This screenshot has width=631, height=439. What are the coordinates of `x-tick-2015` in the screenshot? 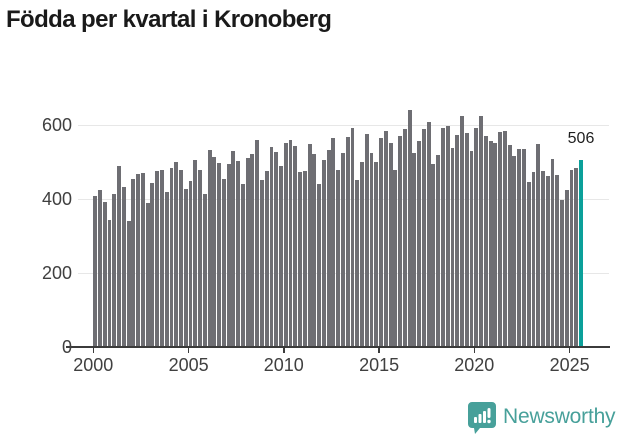 It's located at (379, 350).